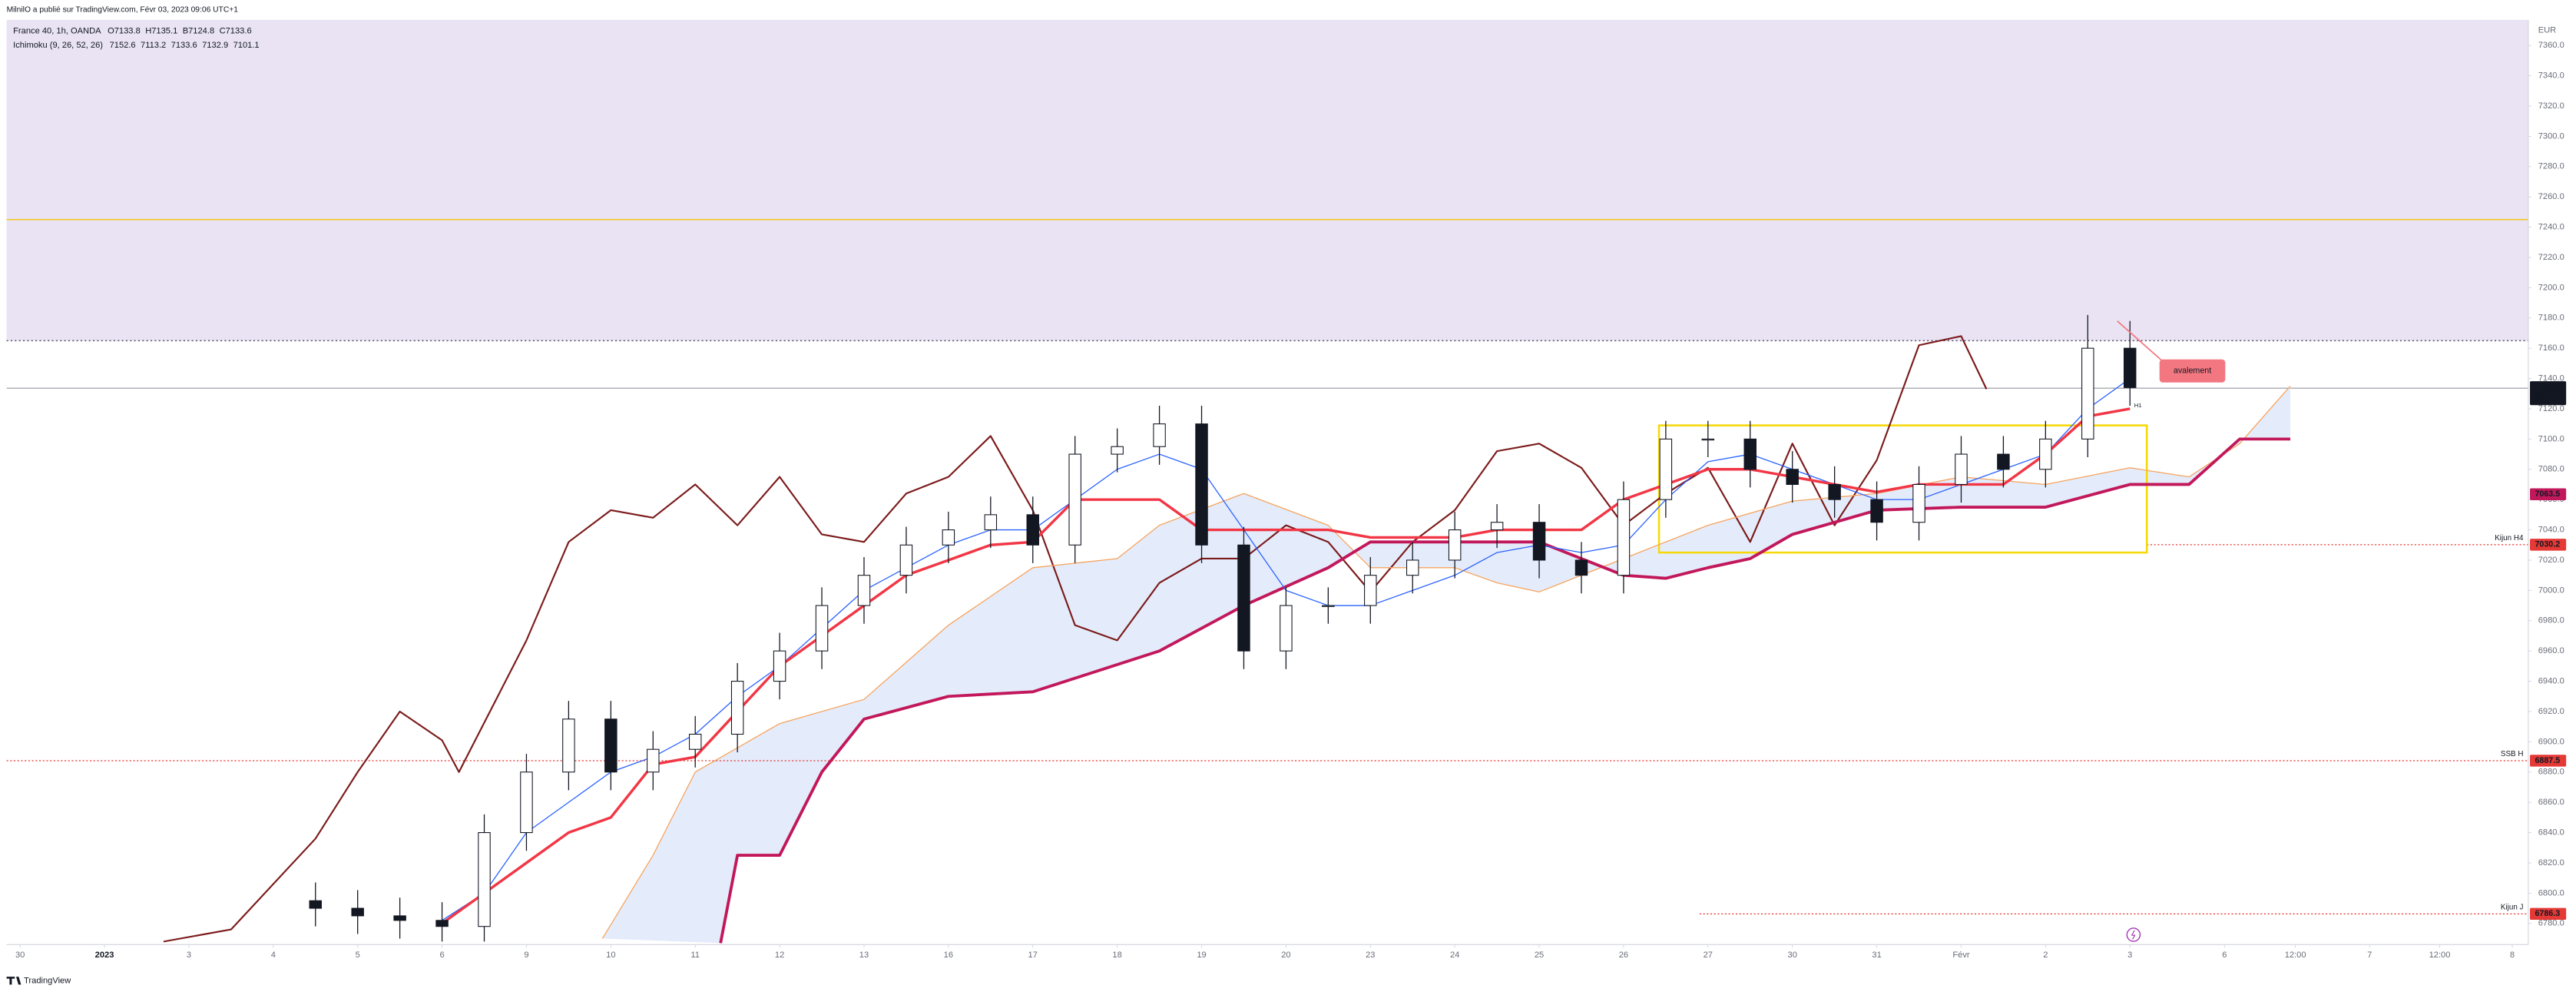 This screenshot has width=2576, height=992. What do you see at coordinates (1539, 956) in the screenshot?
I see `x-tick-label: 25` at bounding box center [1539, 956].